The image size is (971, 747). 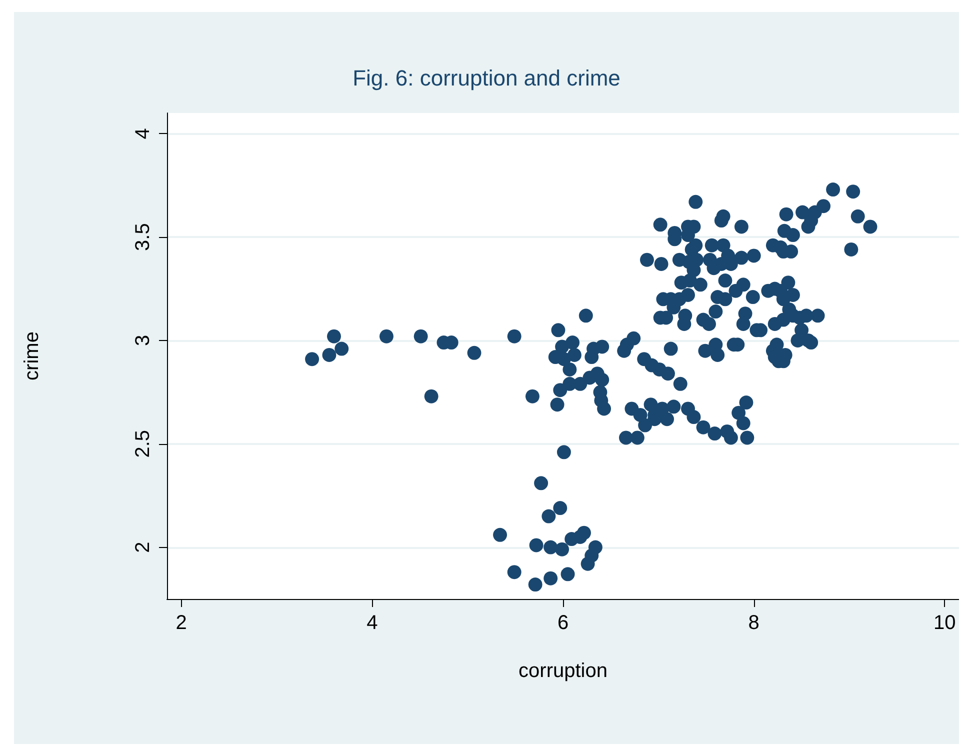 I want to click on x-axis-title: corruption, so click(x=563, y=671).